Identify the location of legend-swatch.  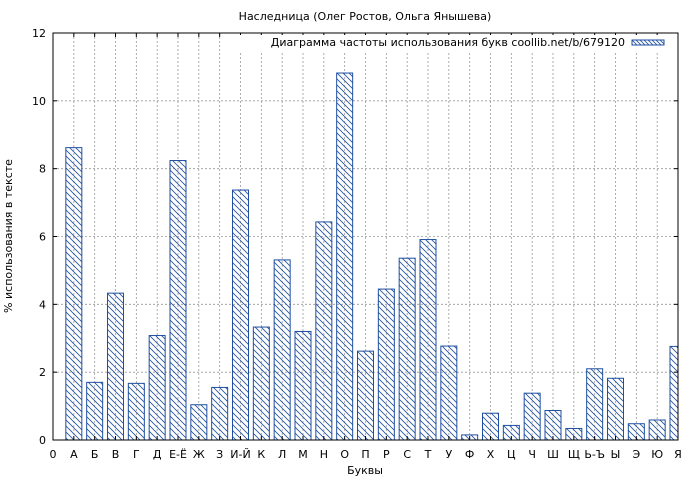
(648, 42).